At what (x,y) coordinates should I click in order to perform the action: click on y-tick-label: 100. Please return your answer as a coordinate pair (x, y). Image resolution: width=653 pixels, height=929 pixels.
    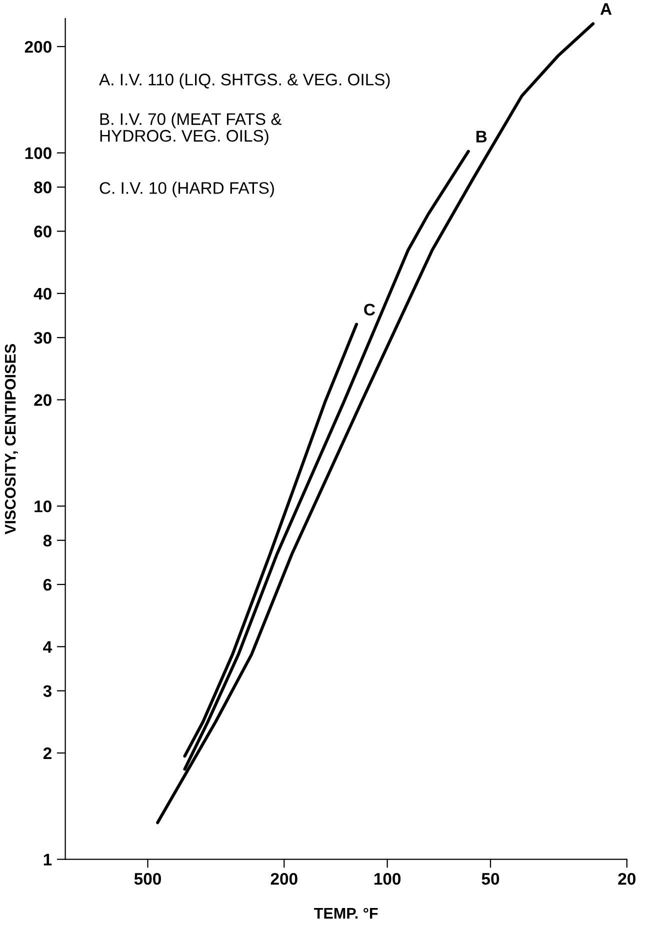
    Looking at the image, I should click on (38, 153).